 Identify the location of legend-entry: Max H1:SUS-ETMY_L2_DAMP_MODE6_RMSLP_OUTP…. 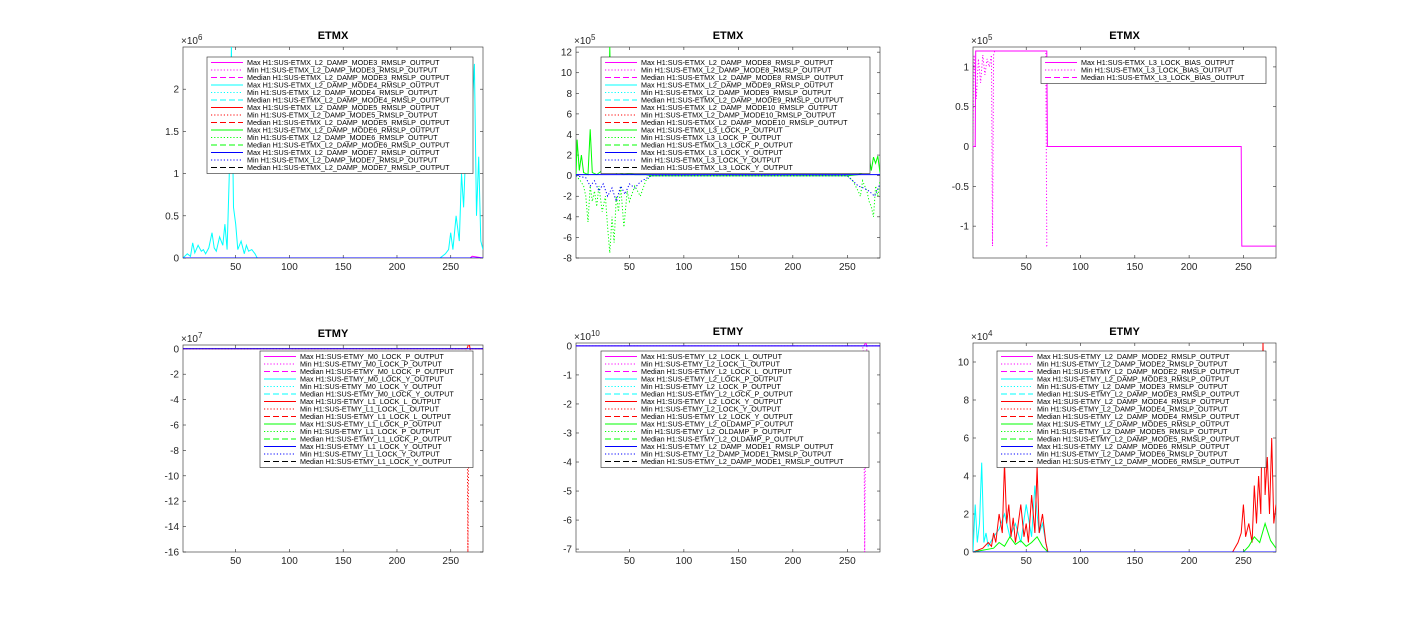
(1133, 446).